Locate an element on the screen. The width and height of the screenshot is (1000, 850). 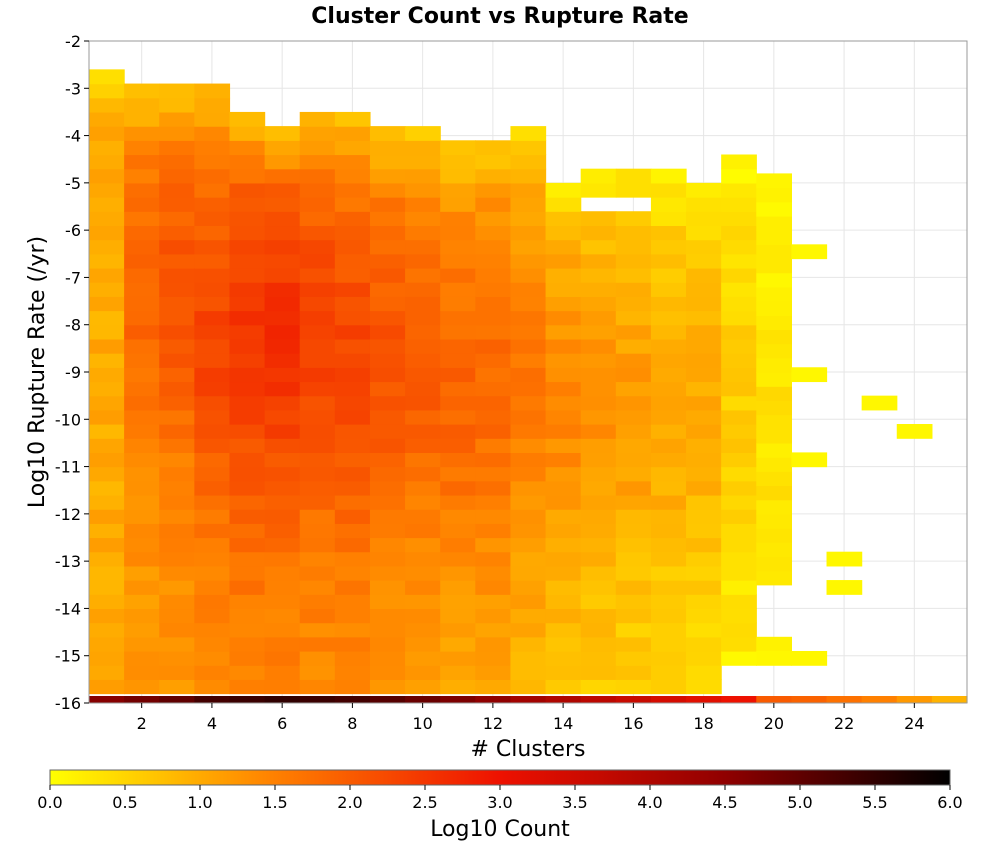
y-tick-label: -12 is located at coordinates (68, 514).